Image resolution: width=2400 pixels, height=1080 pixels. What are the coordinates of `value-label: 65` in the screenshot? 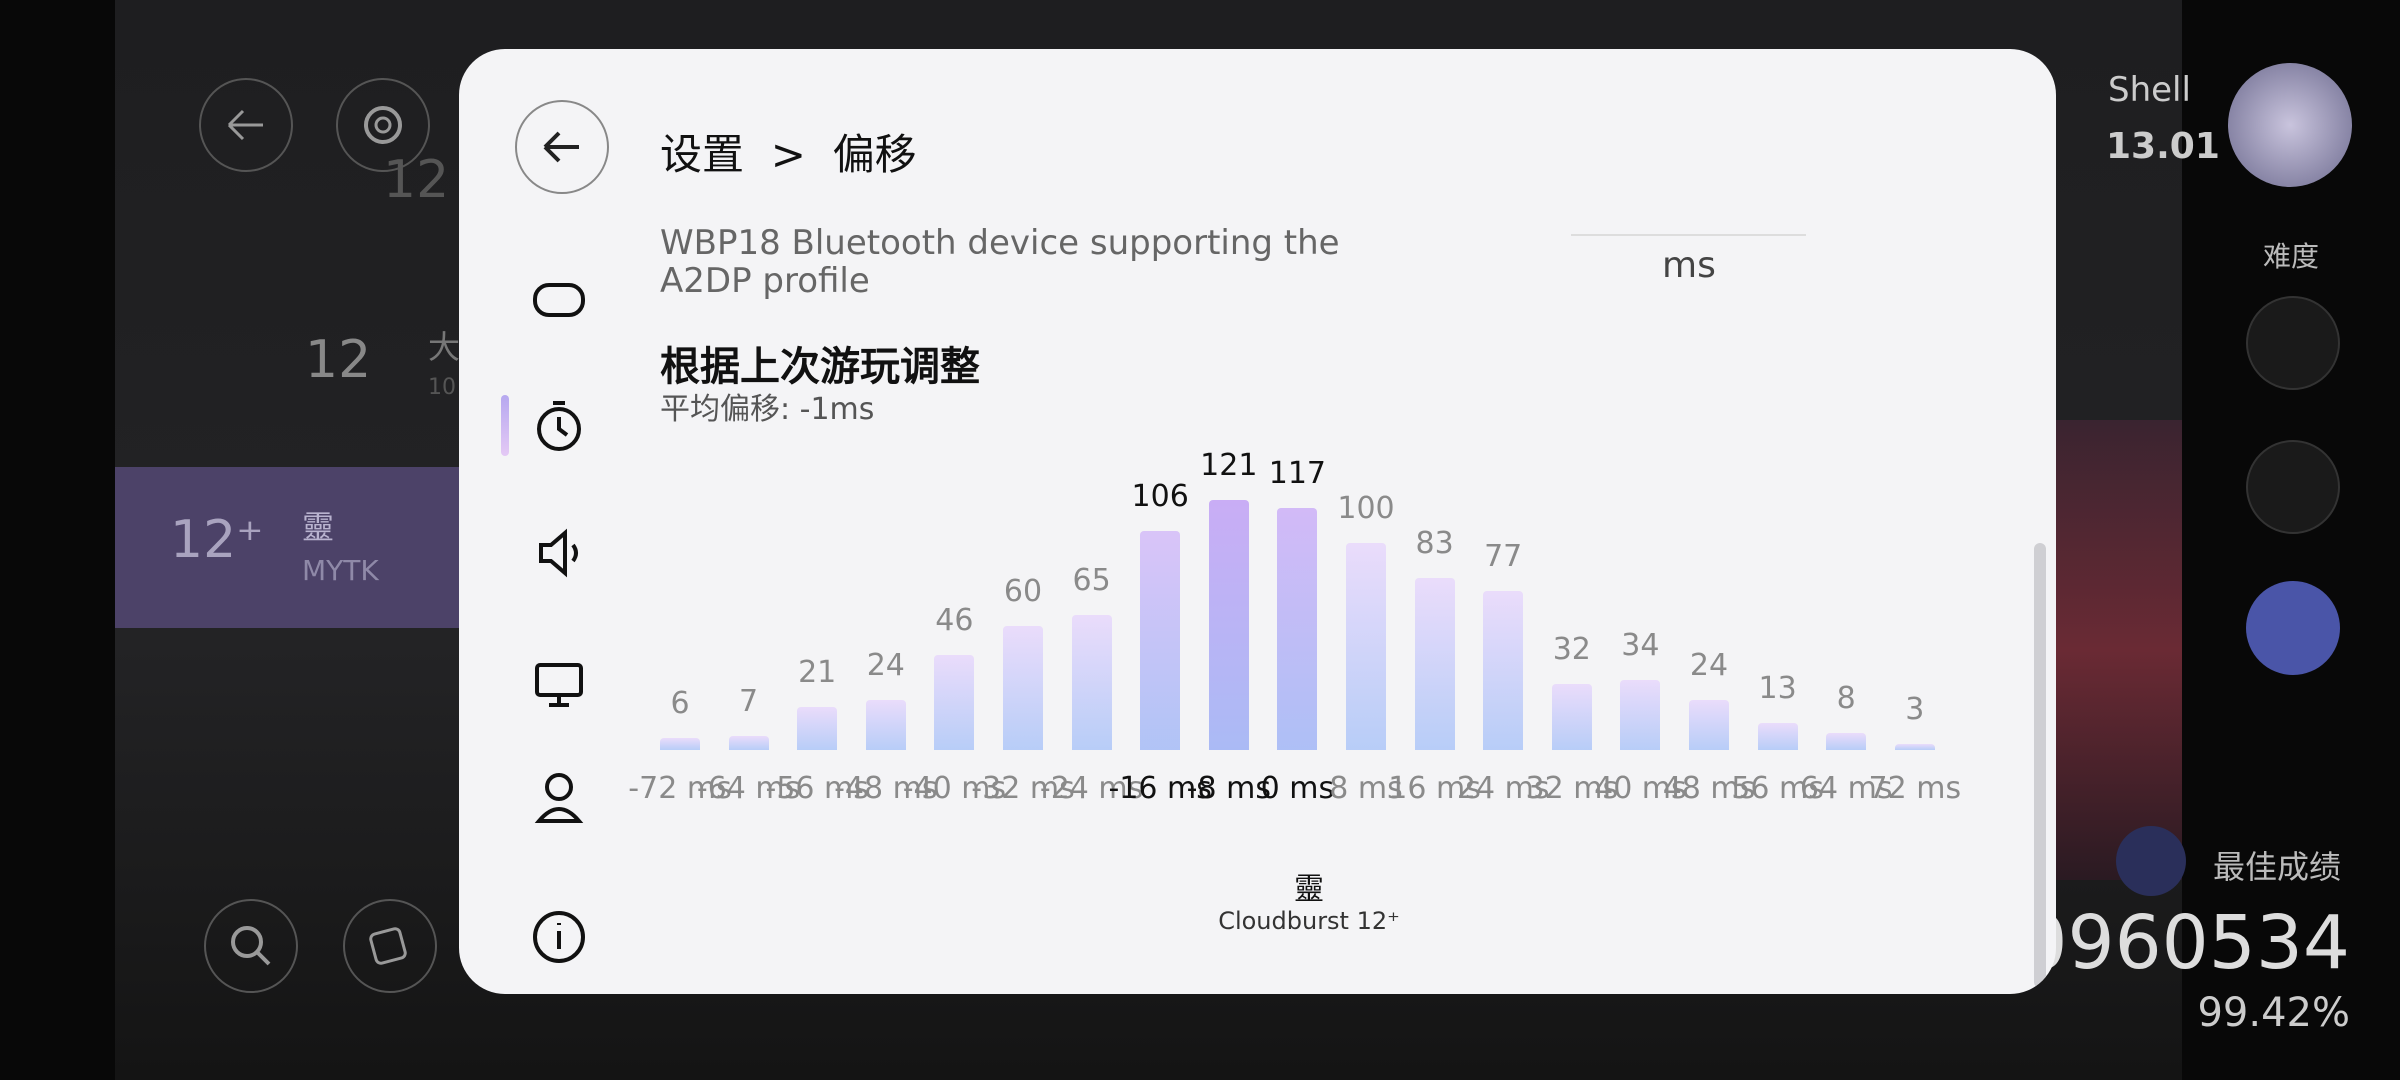 It's located at (1091, 581).